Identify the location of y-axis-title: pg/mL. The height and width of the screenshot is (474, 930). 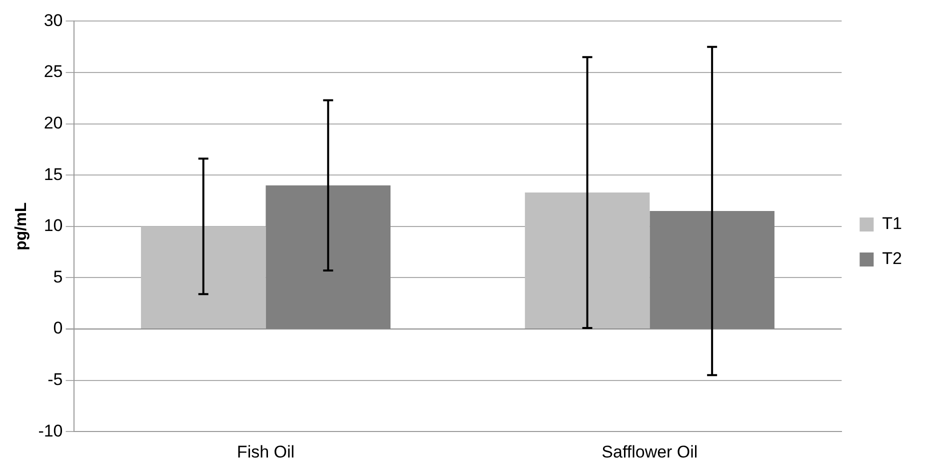
(21, 226).